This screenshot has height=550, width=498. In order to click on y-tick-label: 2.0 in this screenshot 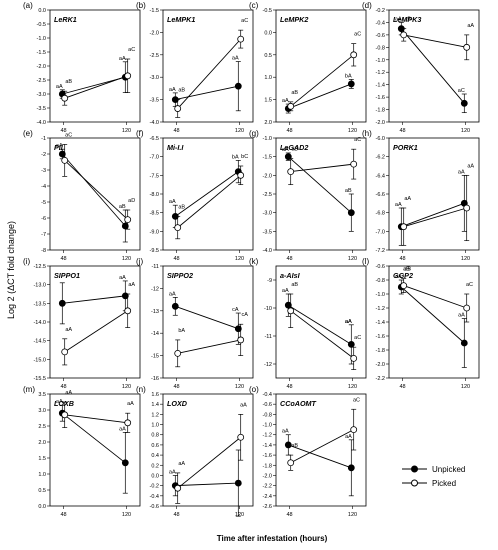, I will do `click(42, 443)`.